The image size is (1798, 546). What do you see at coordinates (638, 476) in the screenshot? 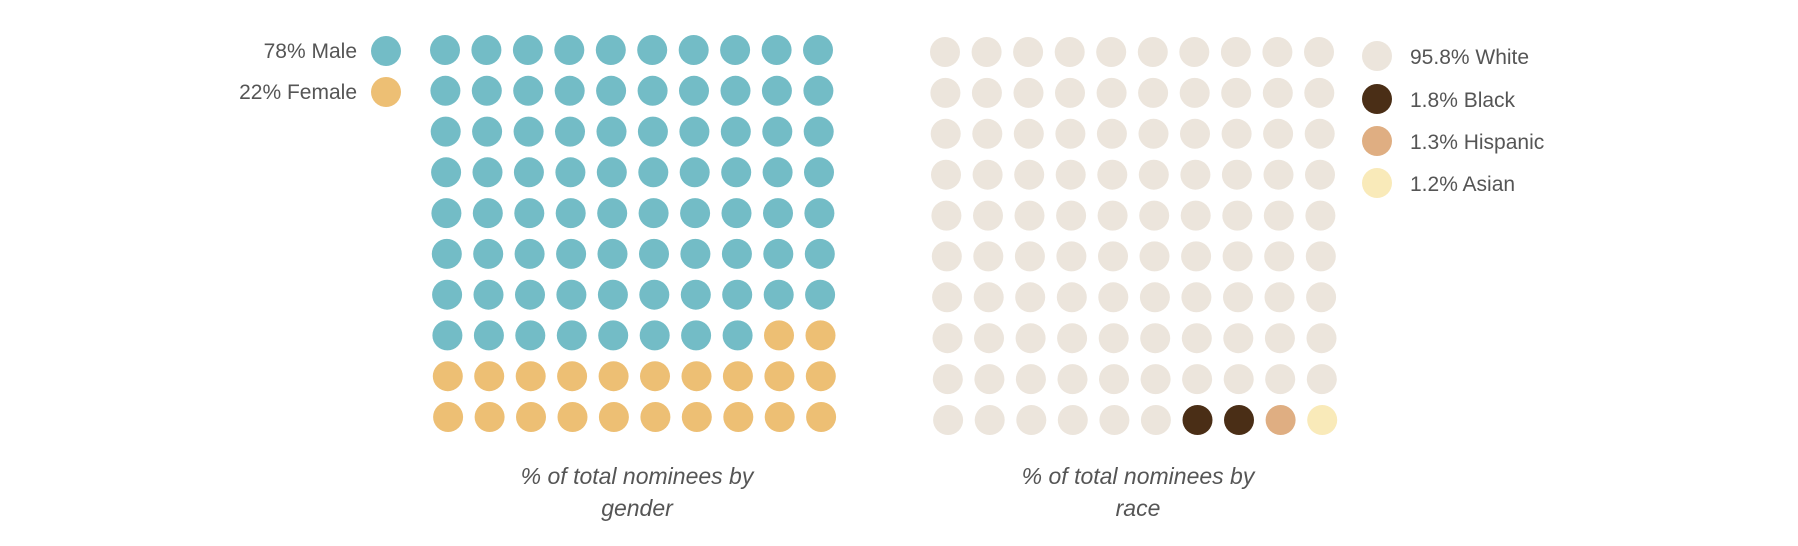
I see `gender-chart-caption-line1: % of total nominees by` at bounding box center [638, 476].